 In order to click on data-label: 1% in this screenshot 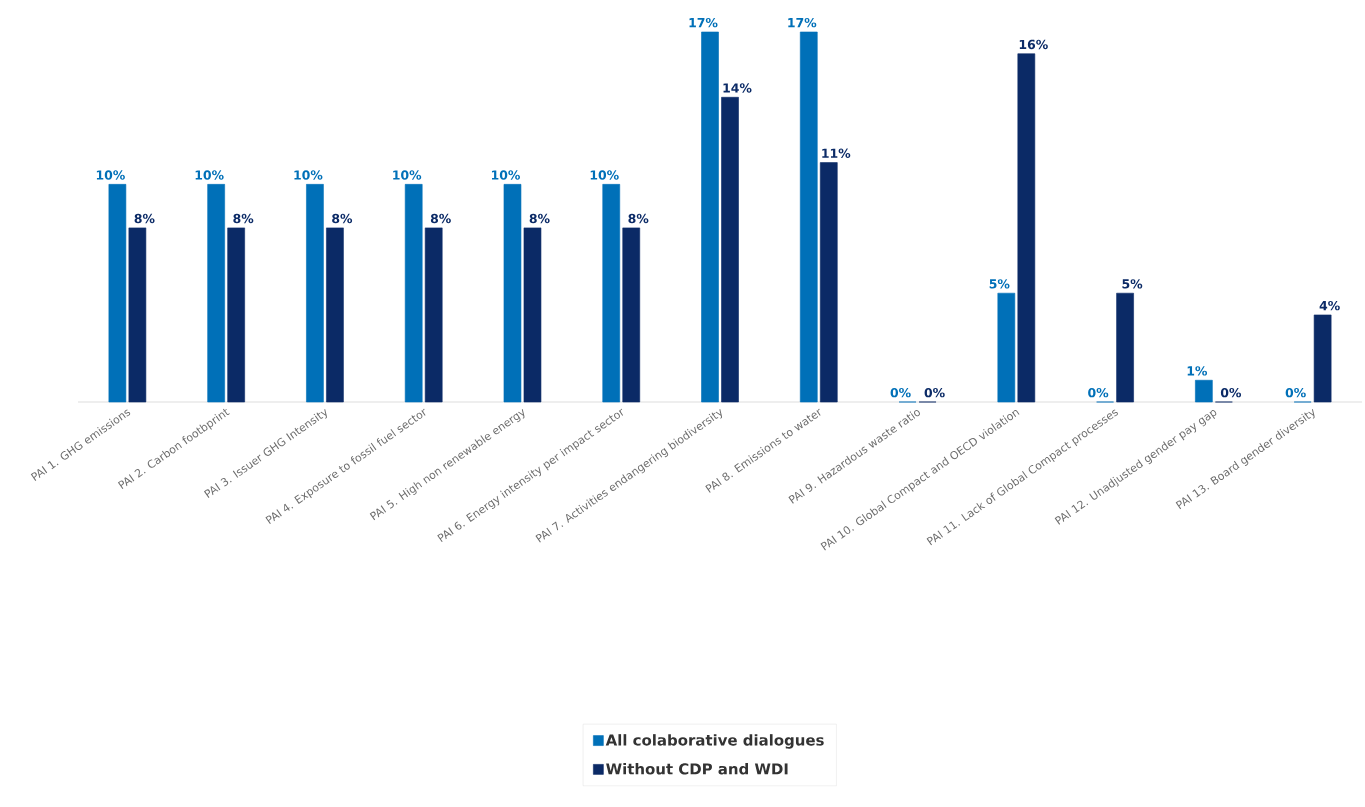, I will do `click(1197, 371)`.